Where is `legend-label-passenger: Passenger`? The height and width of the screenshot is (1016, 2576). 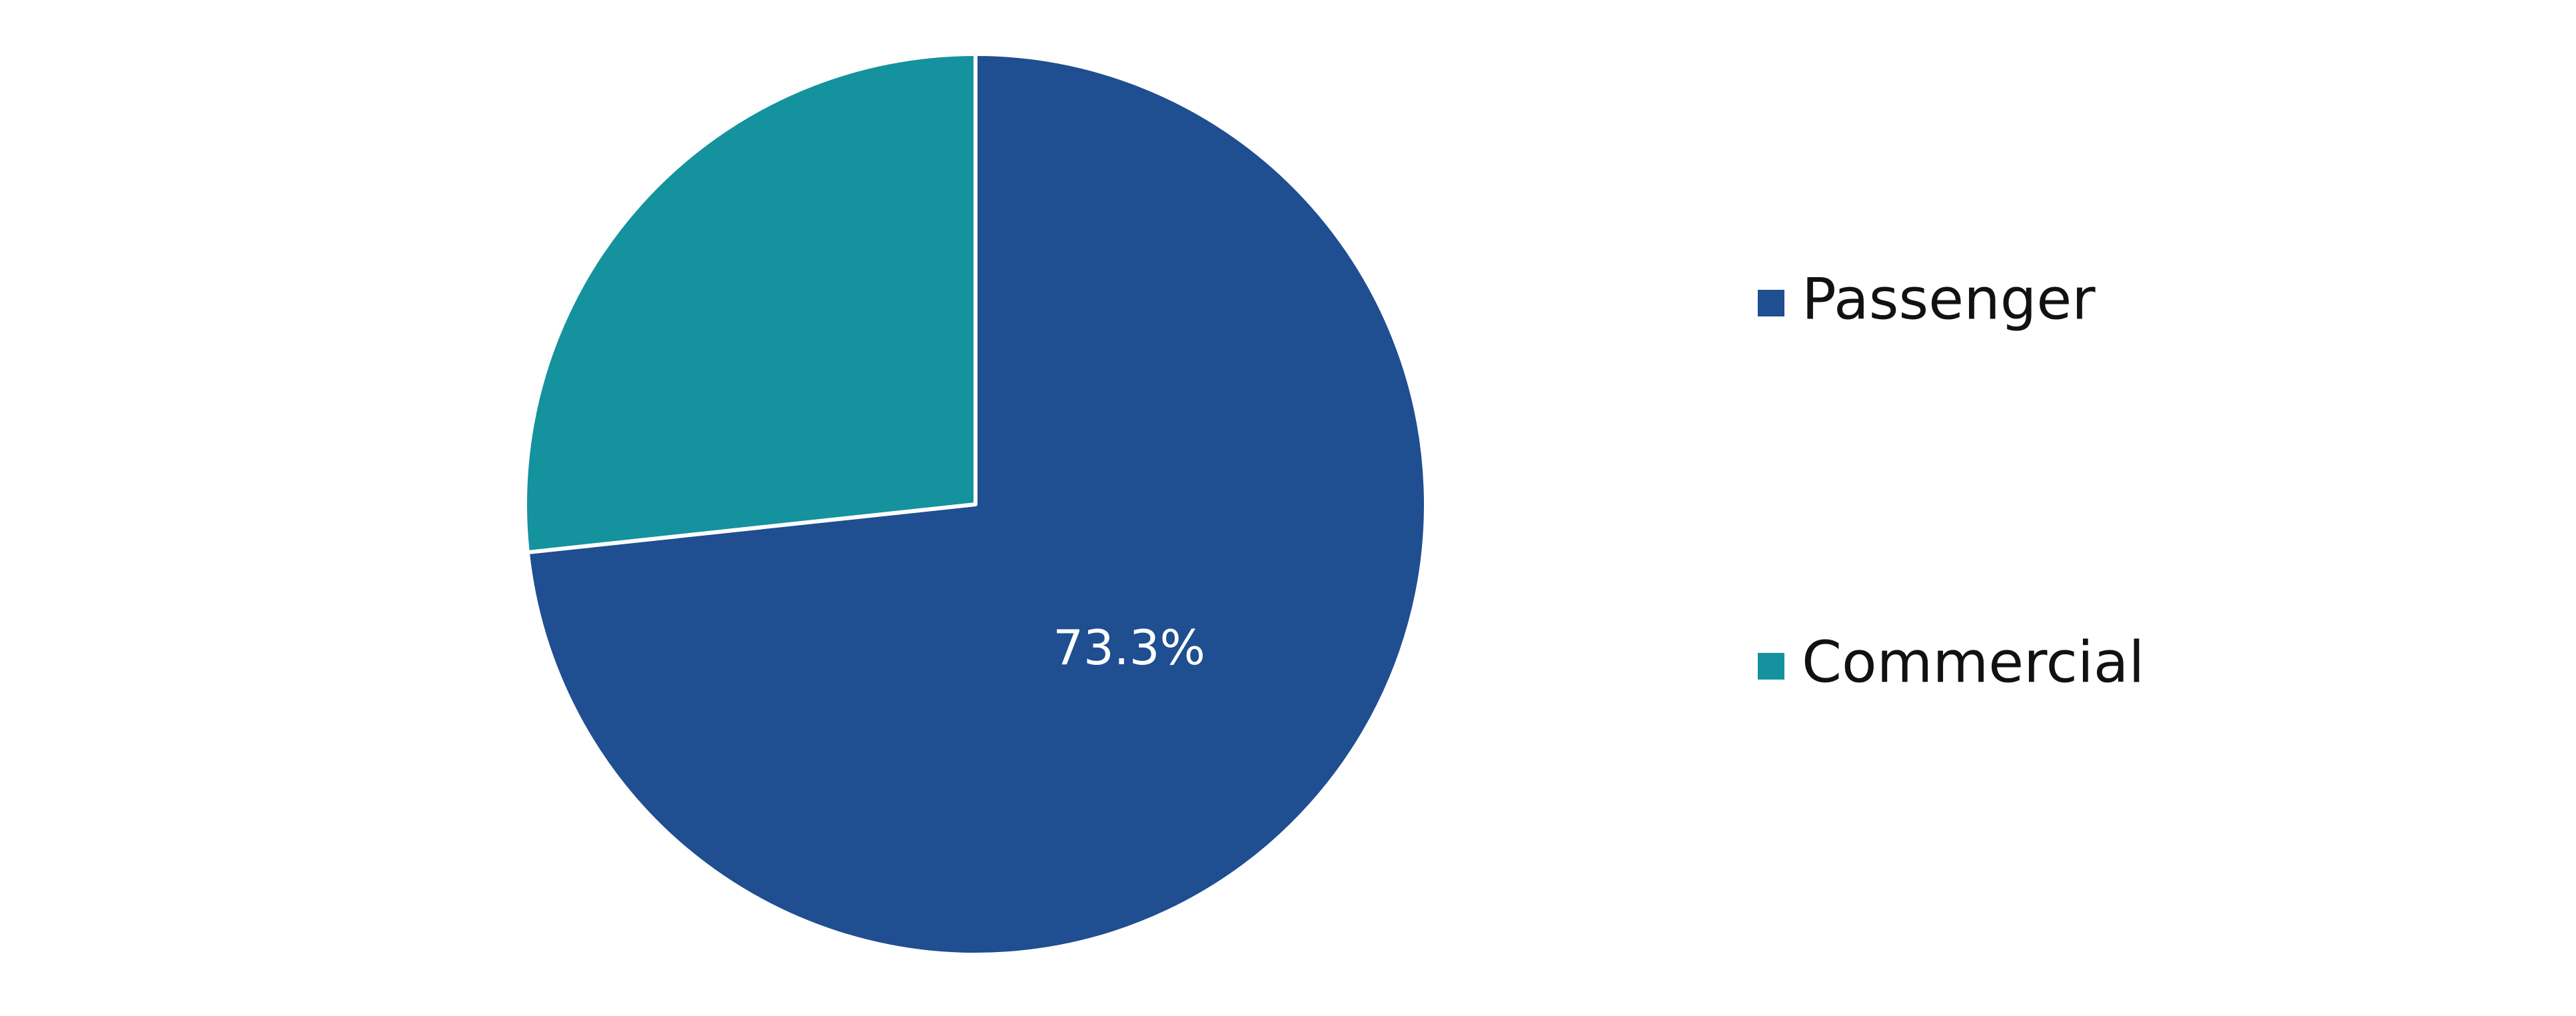
legend-label-passenger: Passenger is located at coordinates (1949, 299).